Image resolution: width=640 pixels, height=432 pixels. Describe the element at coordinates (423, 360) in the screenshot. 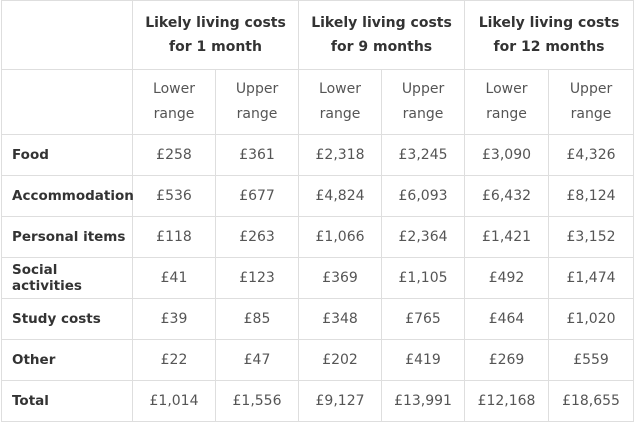

I see `cost-value: £419` at that location.